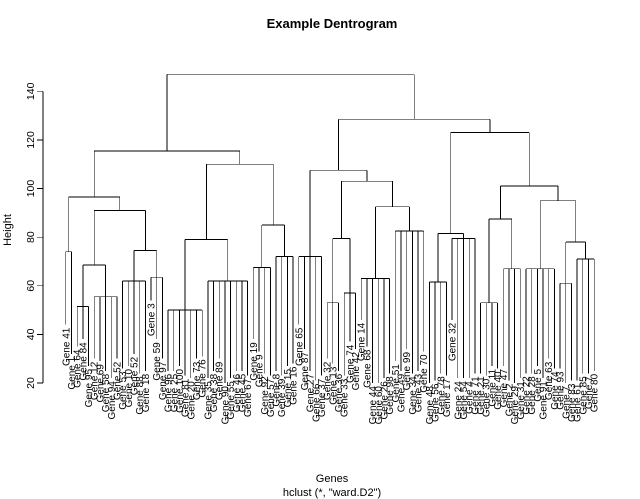 Image resolution: width=640 pixels, height=499 pixels. What do you see at coordinates (549, 380) in the screenshot?
I see `leaf-label: Gene 63` at bounding box center [549, 380].